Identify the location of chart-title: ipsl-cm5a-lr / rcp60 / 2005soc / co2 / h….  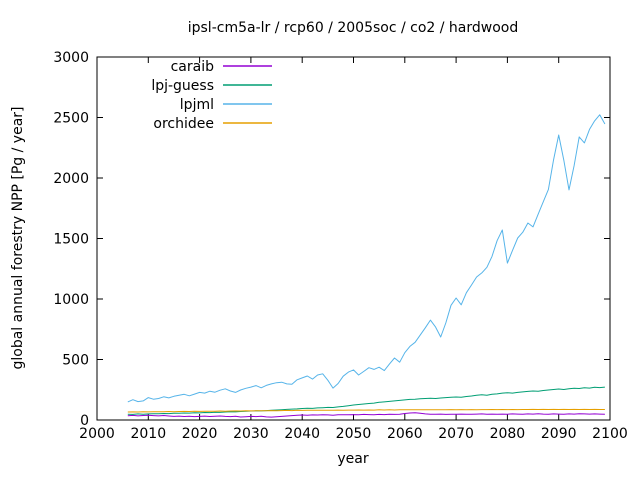
(353, 28).